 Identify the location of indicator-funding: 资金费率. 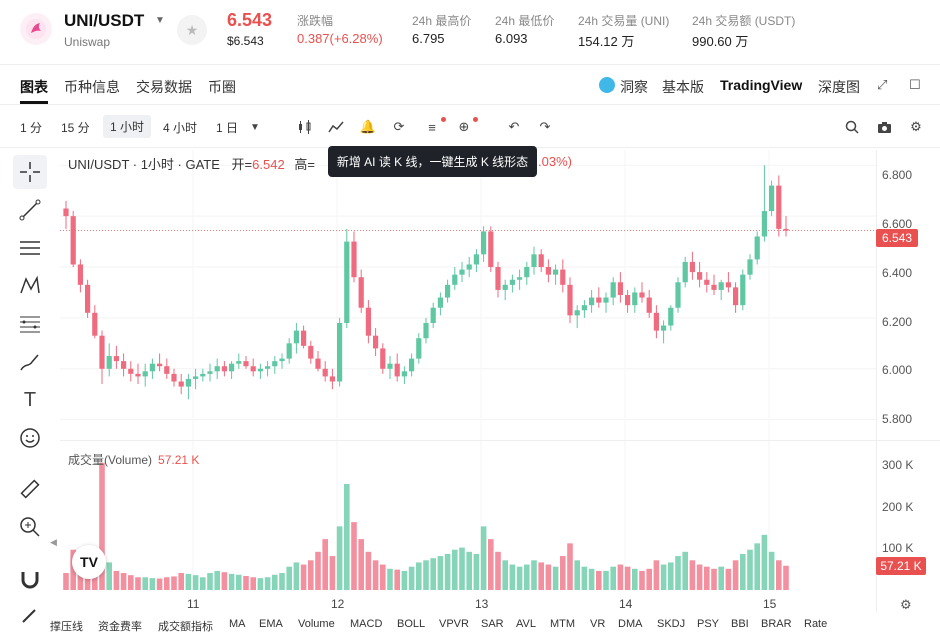
(120, 627).